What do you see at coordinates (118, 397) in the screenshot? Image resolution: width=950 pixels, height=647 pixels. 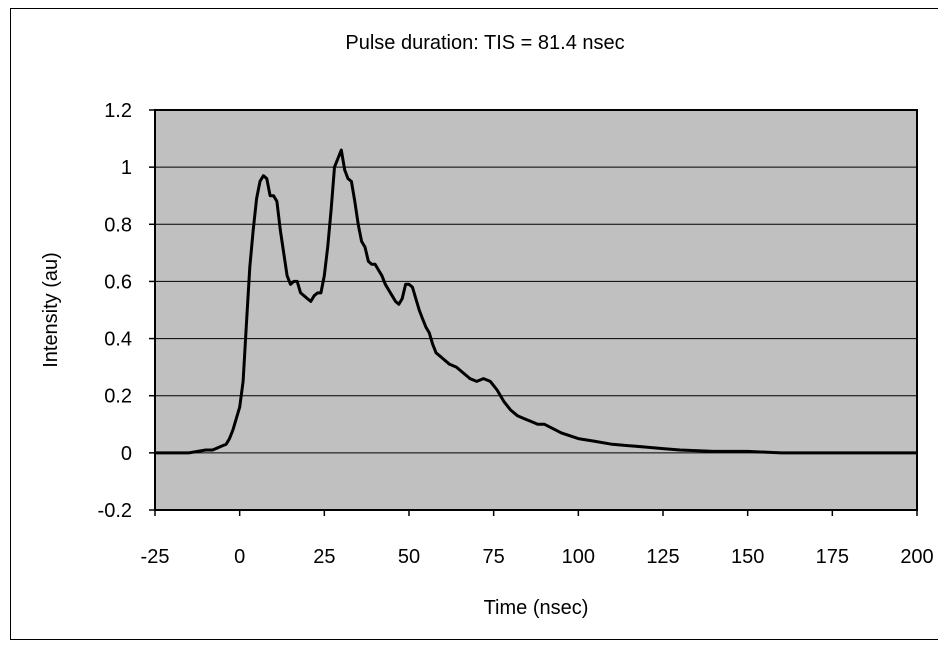 I see `y-tick-label: 0.2` at bounding box center [118, 397].